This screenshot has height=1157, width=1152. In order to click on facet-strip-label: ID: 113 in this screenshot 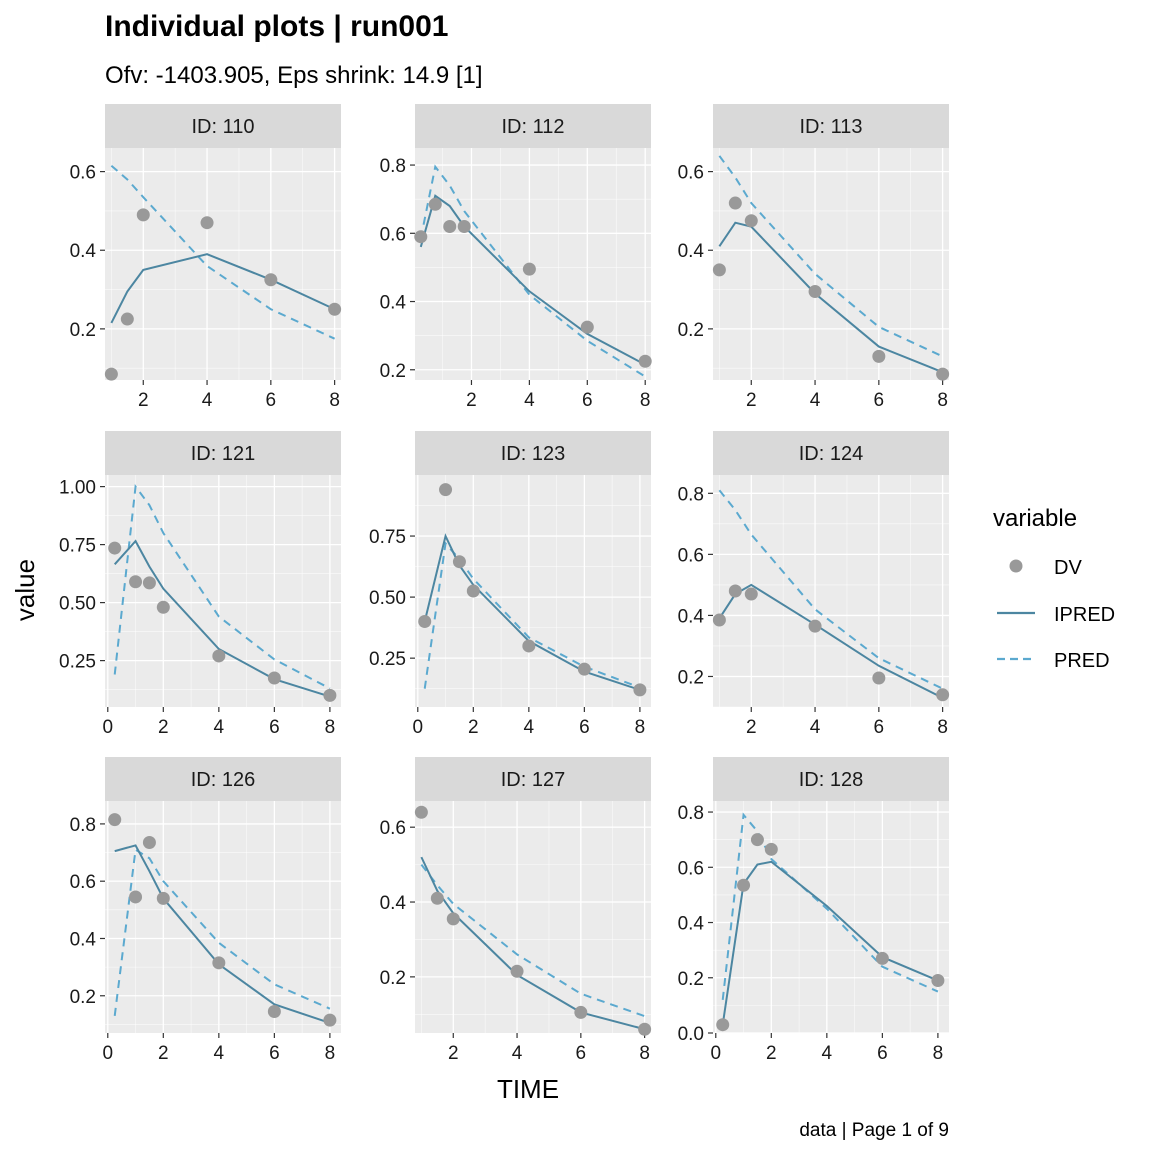, I will do `click(831, 127)`.